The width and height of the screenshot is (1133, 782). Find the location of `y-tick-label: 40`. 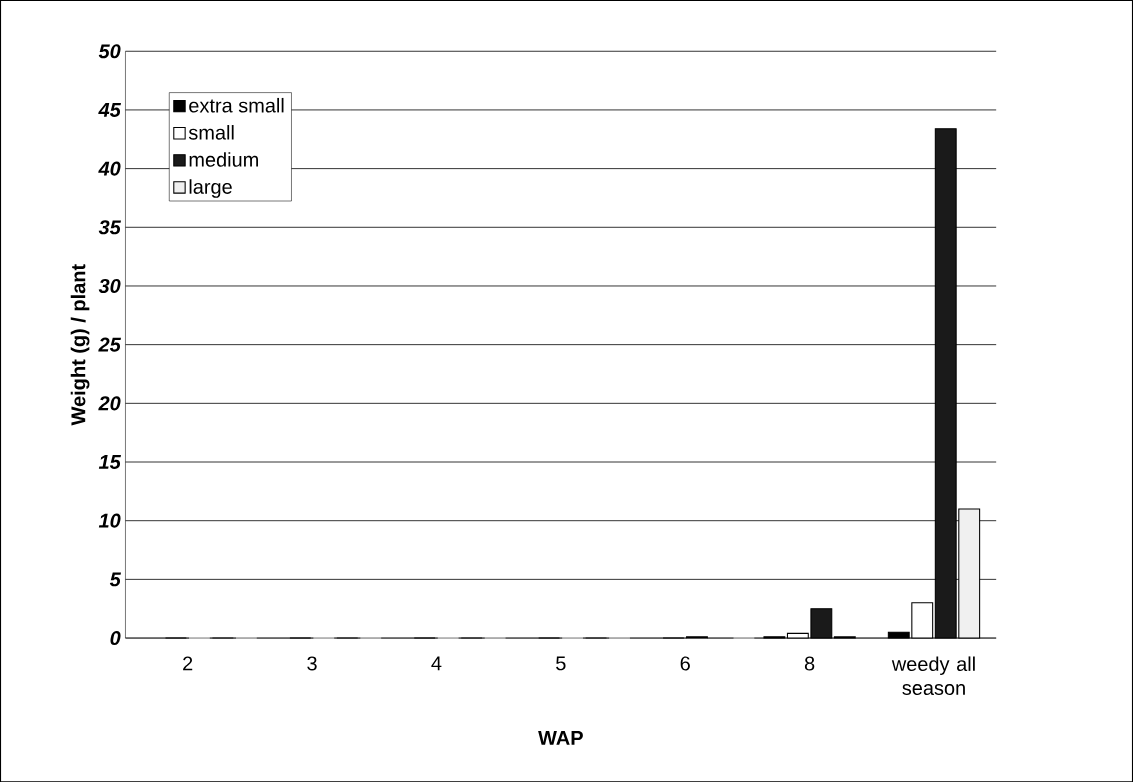

y-tick-label: 40 is located at coordinates (109, 168).